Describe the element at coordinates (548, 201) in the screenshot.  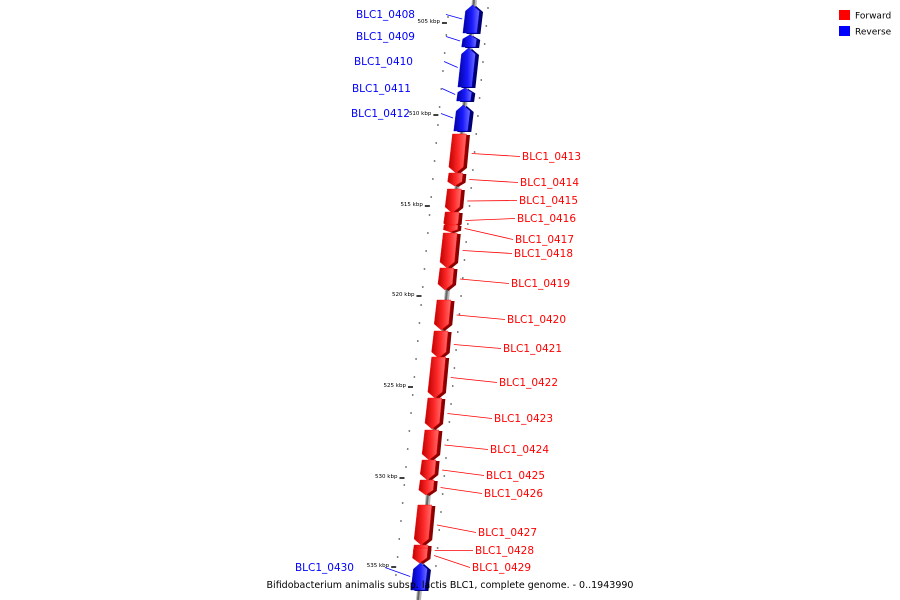
I see `gene-label: BLC1_0415` at that location.